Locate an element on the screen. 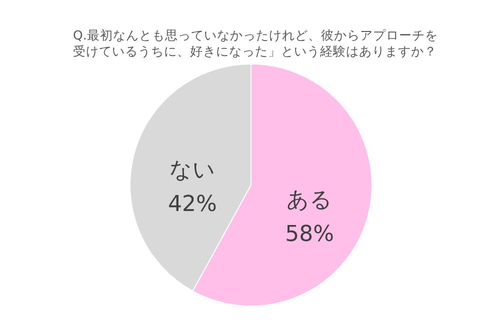 The height and width of the screenshot is (333, 500). chart-title: Q.最初なんとも思っていなかったけれど、彼からアプローチを受けているうちに、好きになった」という経験はありますか？ is located at coordinates (255, 43).